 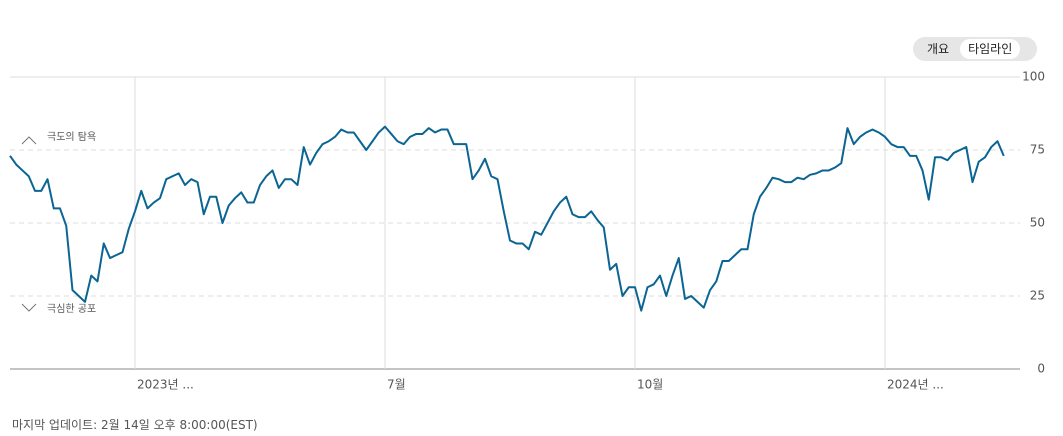 What do you see at coordinates (1037, 223) in the screenshot?
I see `y-tick-label: 50` at bounding box center [1037, 223].